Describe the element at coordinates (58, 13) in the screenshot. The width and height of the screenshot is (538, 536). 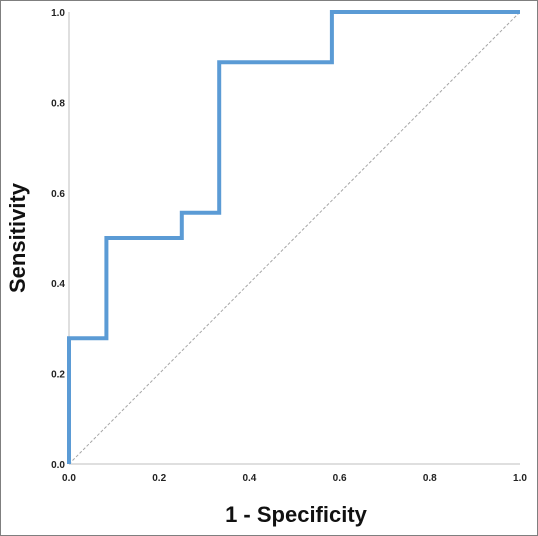
I see `y-tick-label: 1.0` at that location.